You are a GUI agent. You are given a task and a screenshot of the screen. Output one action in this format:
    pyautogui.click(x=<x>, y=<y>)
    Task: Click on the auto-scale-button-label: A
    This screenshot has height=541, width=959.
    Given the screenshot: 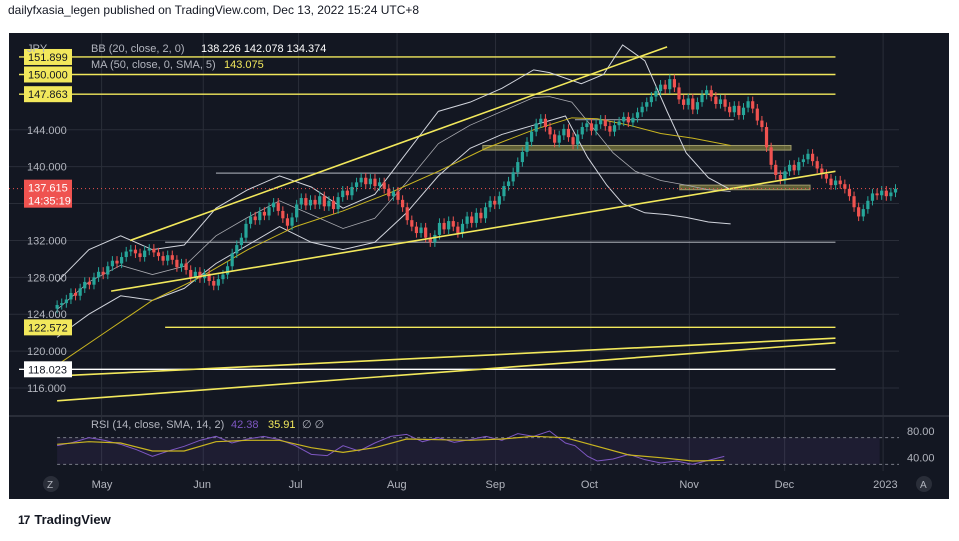 What is the action you would take?
    pyautogui.click(x=923, y=485)
    